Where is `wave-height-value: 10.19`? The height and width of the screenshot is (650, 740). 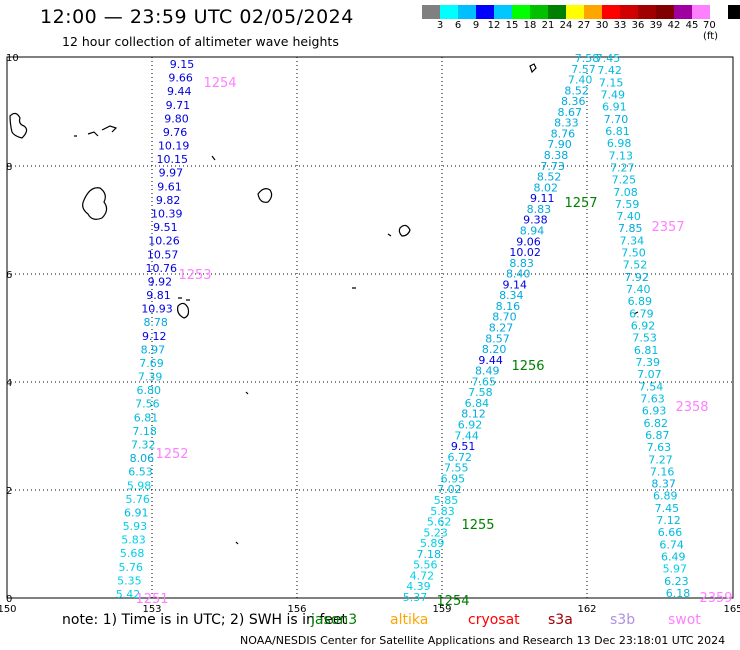
wave-height-value: 10.19 is located at coordinates (174, 146).